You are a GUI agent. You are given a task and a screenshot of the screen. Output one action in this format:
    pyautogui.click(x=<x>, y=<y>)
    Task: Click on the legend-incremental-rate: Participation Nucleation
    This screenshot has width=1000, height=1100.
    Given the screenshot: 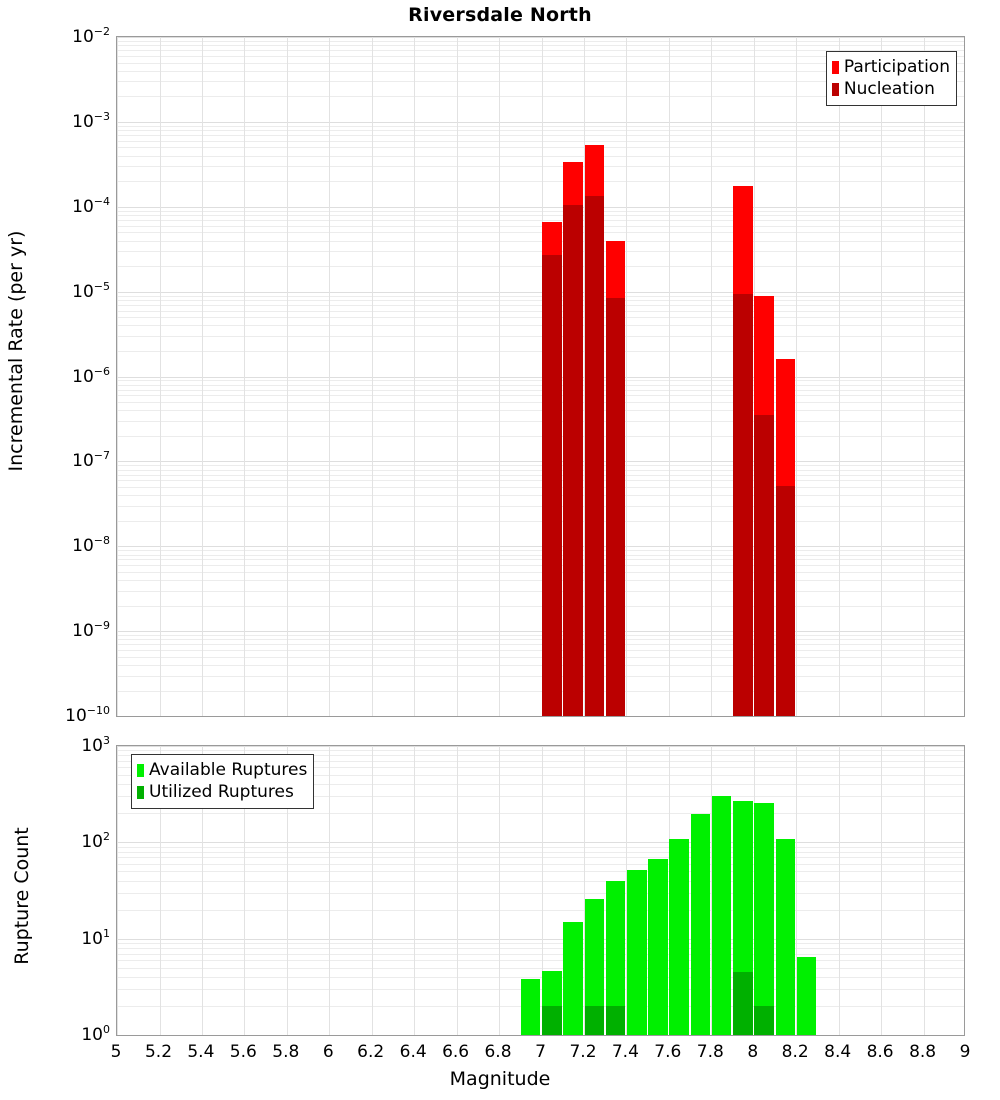 What is the action you would take?
    pyautogui.click(x=891, y=78)
    